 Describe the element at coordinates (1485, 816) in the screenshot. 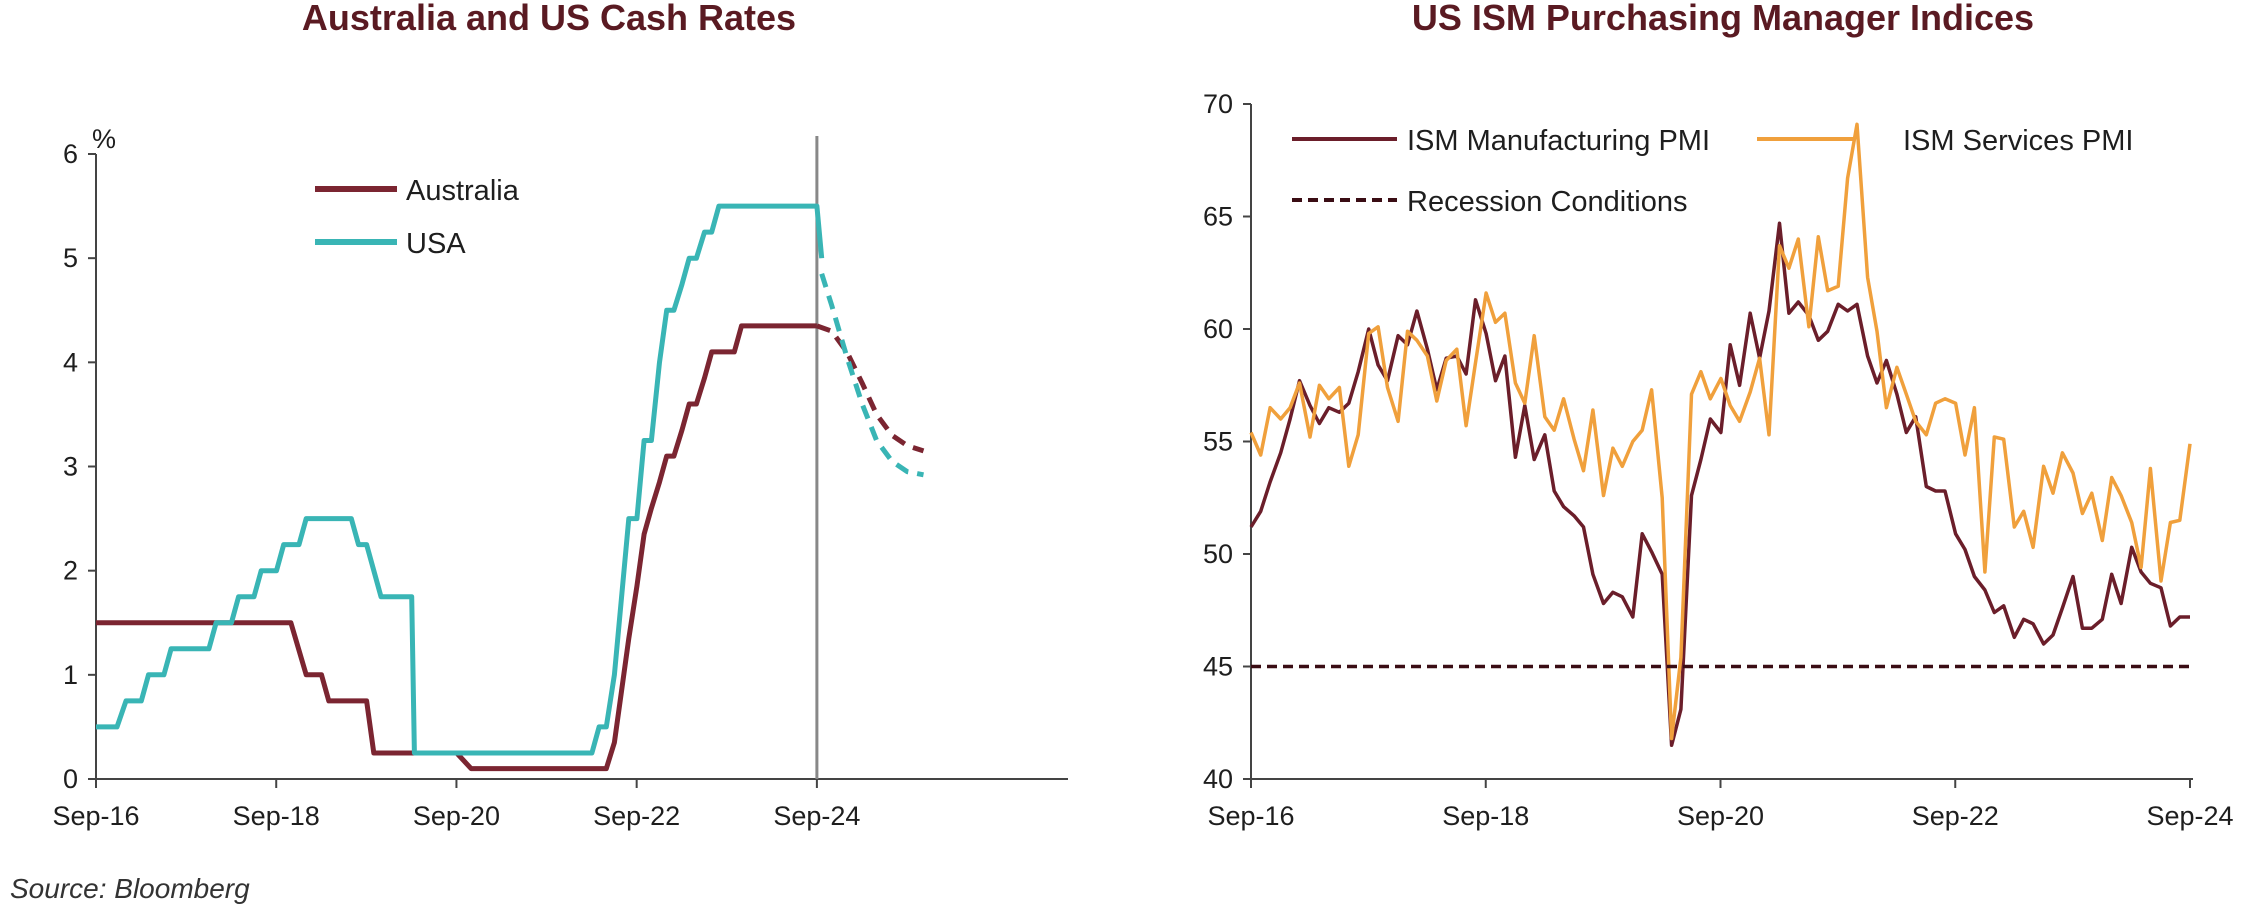

I see `ism-pmi-x-tick-label: Sep-18` at that location.